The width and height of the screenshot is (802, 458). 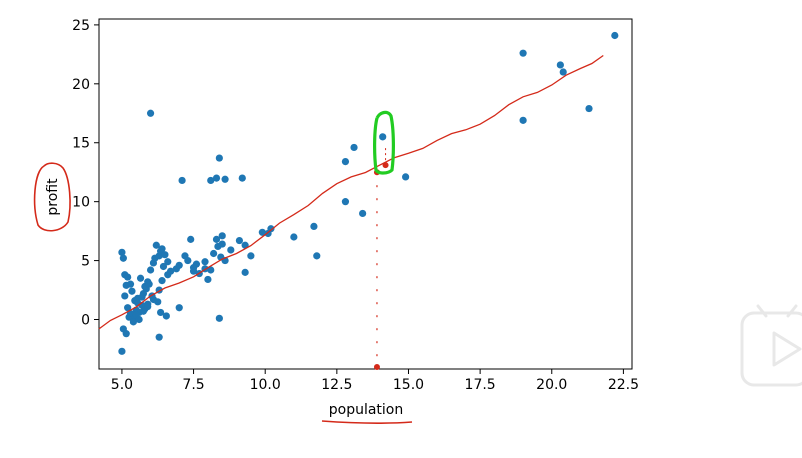 What do you see at coordinates (336, 385) in the screenshot?
I see `x-tick-label: 12.5` at bounding box center [336, 385].